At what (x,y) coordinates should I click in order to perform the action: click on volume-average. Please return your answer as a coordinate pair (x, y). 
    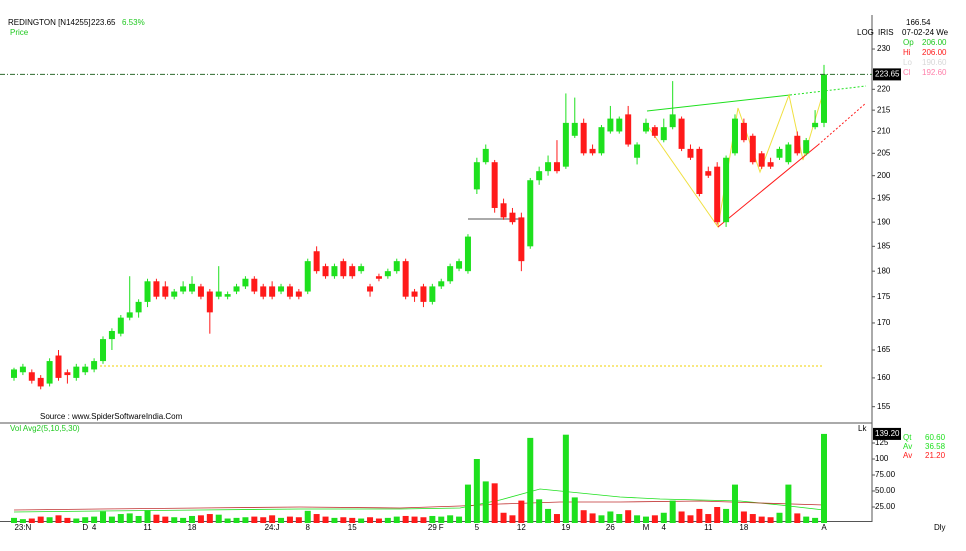
    Looking at the image, I should click on (419, 505).